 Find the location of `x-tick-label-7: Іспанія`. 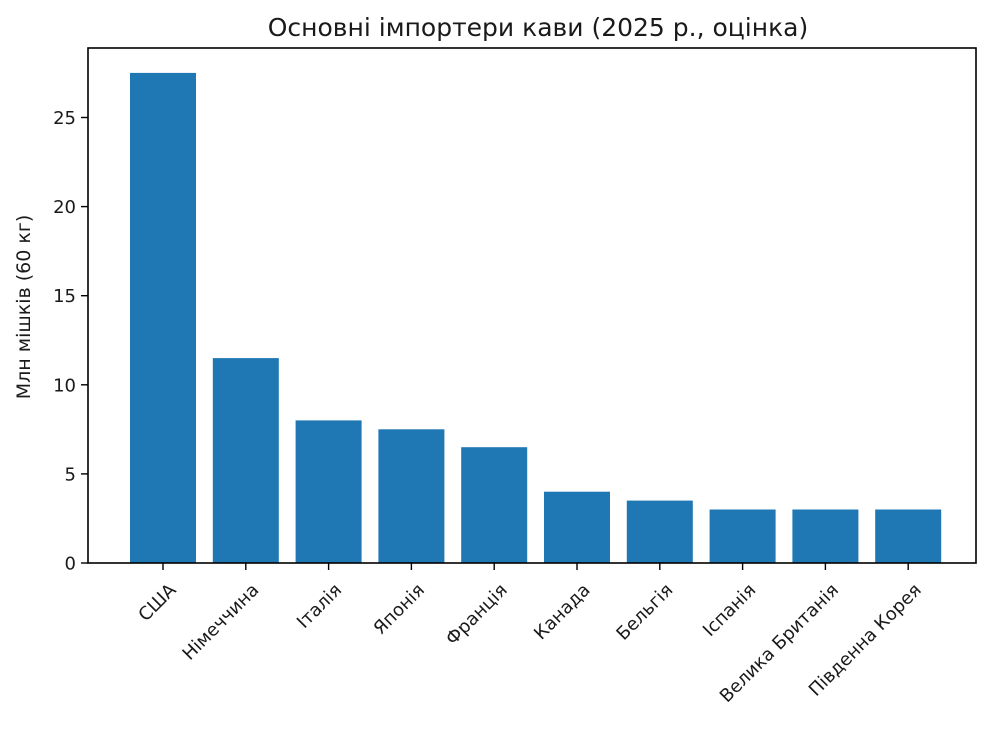

x-tick-label-7: Іспанія is located at coordinates (729, 610).